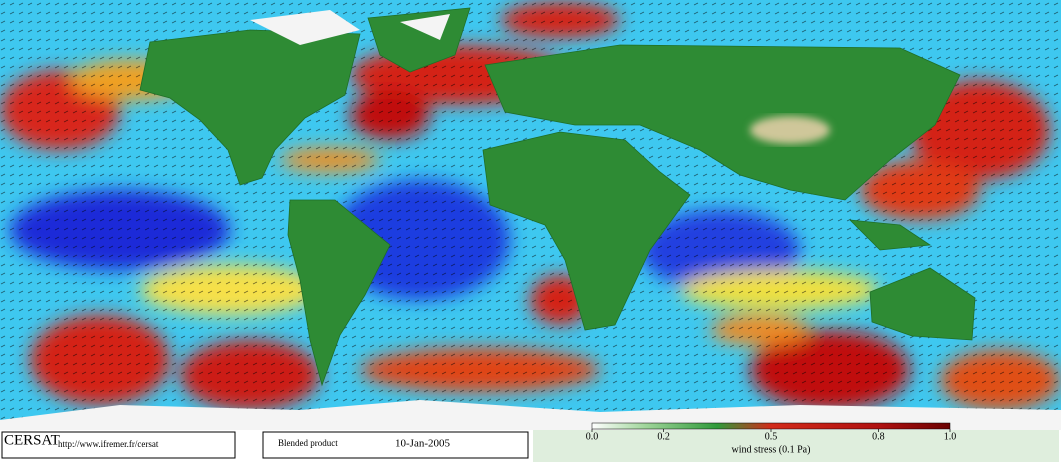 The image size is (1061, 462). I want to click on colorbar-tick-label: 0.2, so click(663, 436).